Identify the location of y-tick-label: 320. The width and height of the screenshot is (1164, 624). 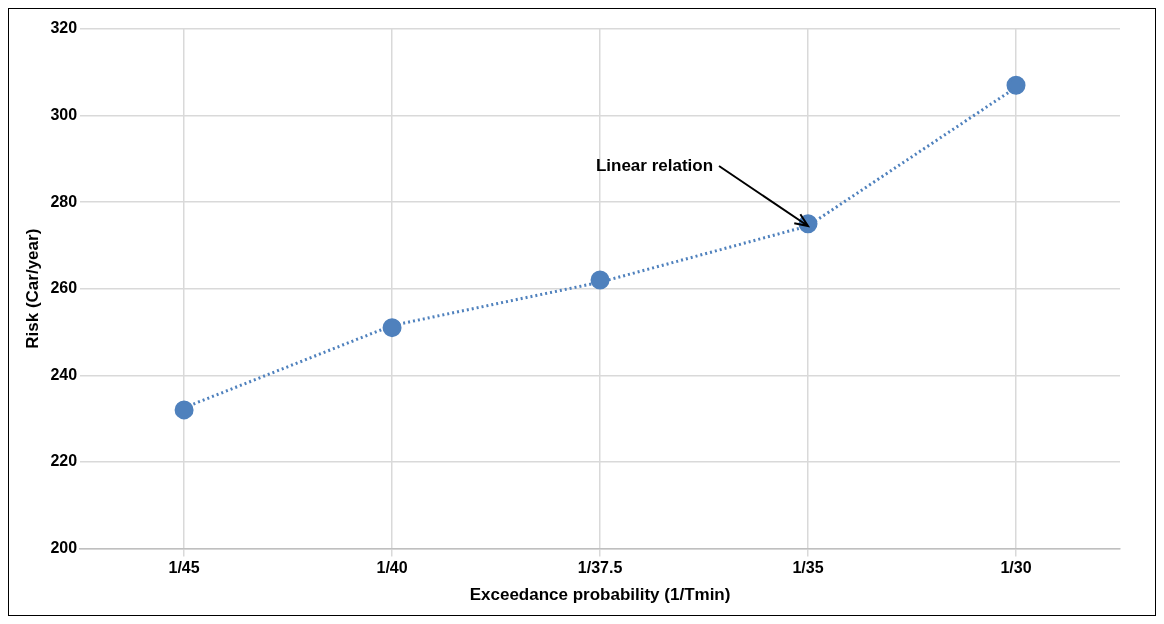
(64, 28).